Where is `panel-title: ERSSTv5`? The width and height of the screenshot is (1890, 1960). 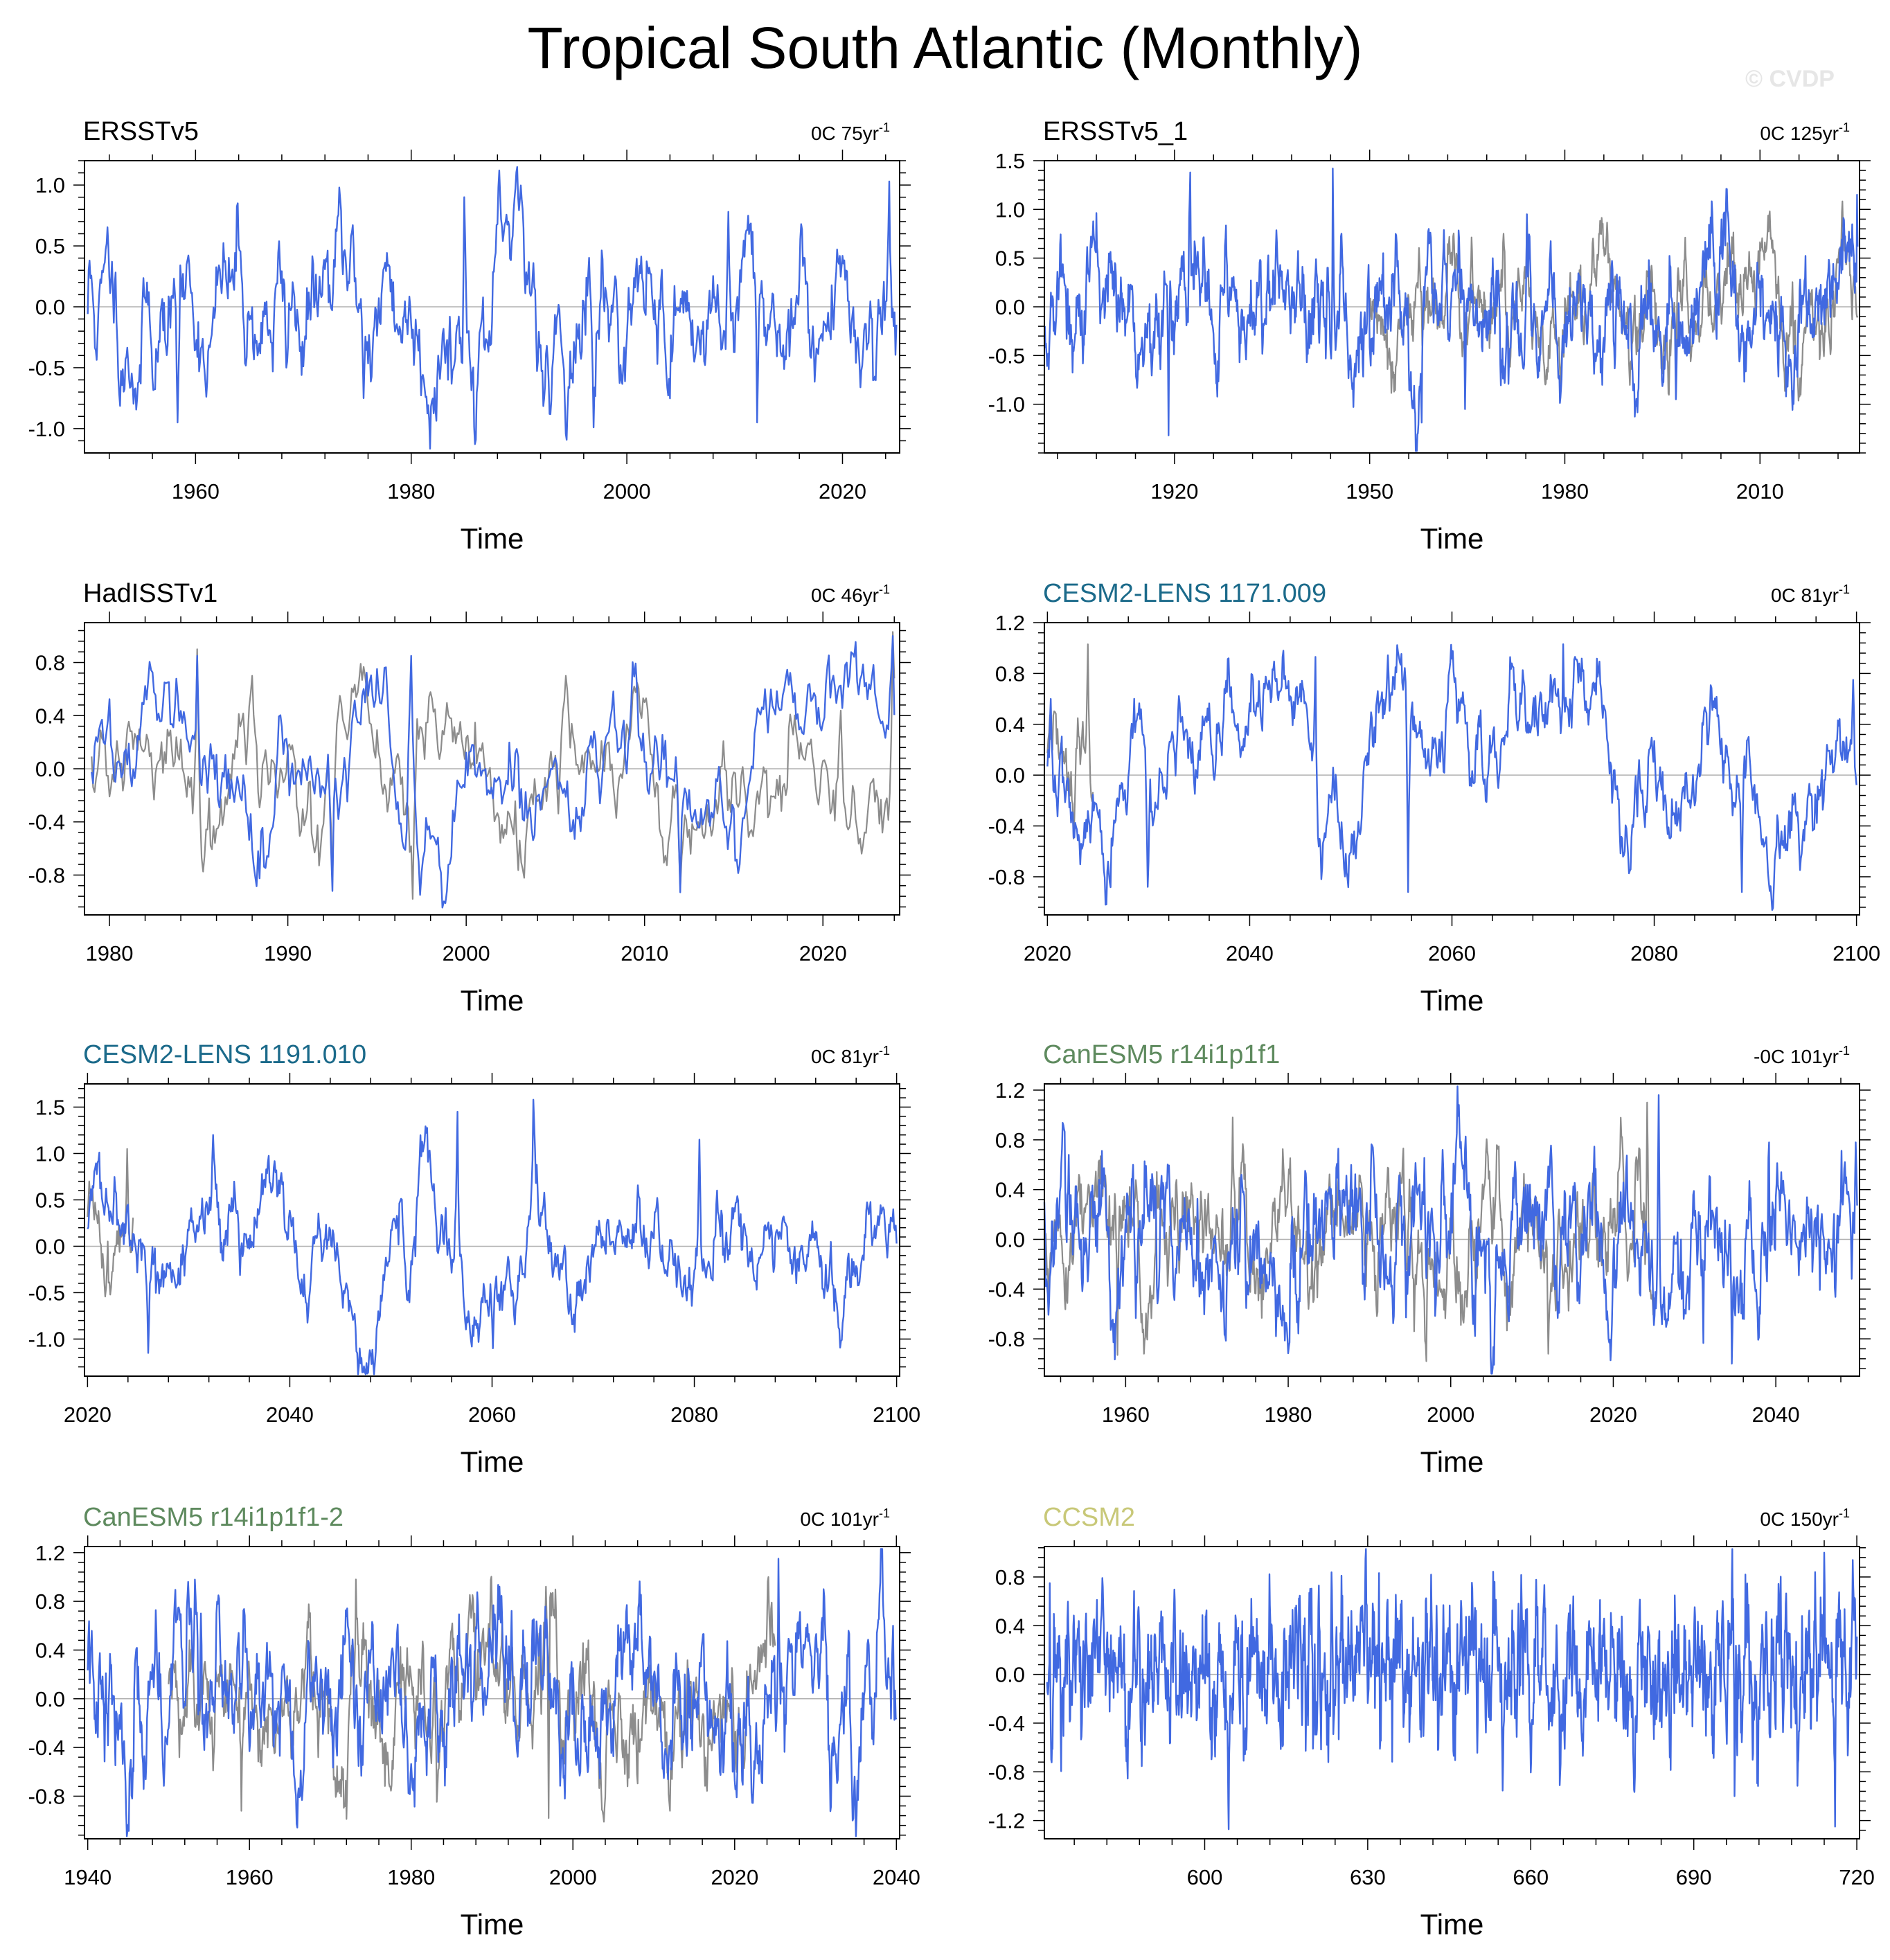 panel-title: ERSSTv5 is located at coordinates (141, 131).